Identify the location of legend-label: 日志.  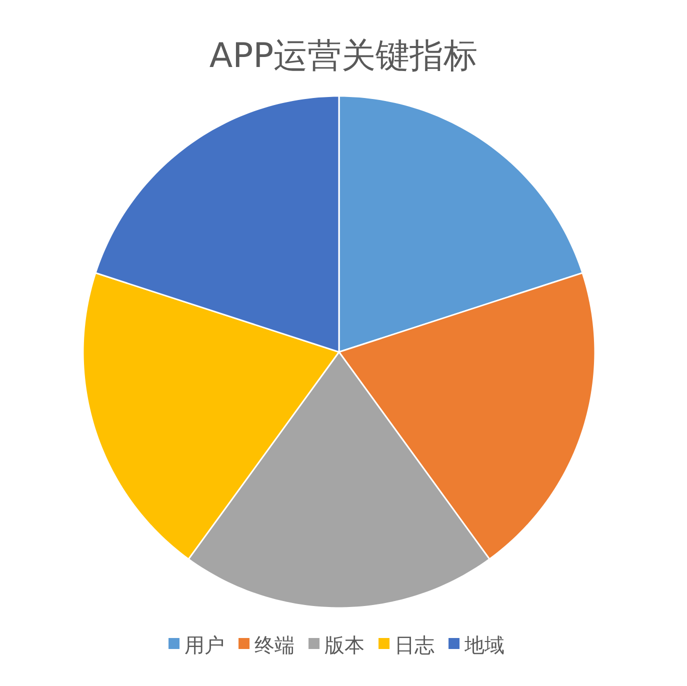
(414, 645).